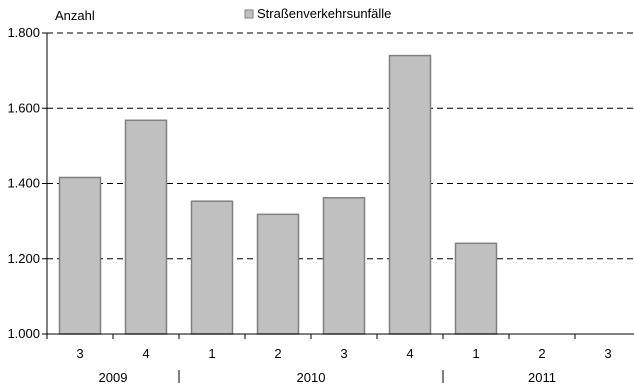  What do you see at coordinates (23, 107) in the screenshot?
I see `y-tick-label: 1.600` at bounding box center [23, 107].